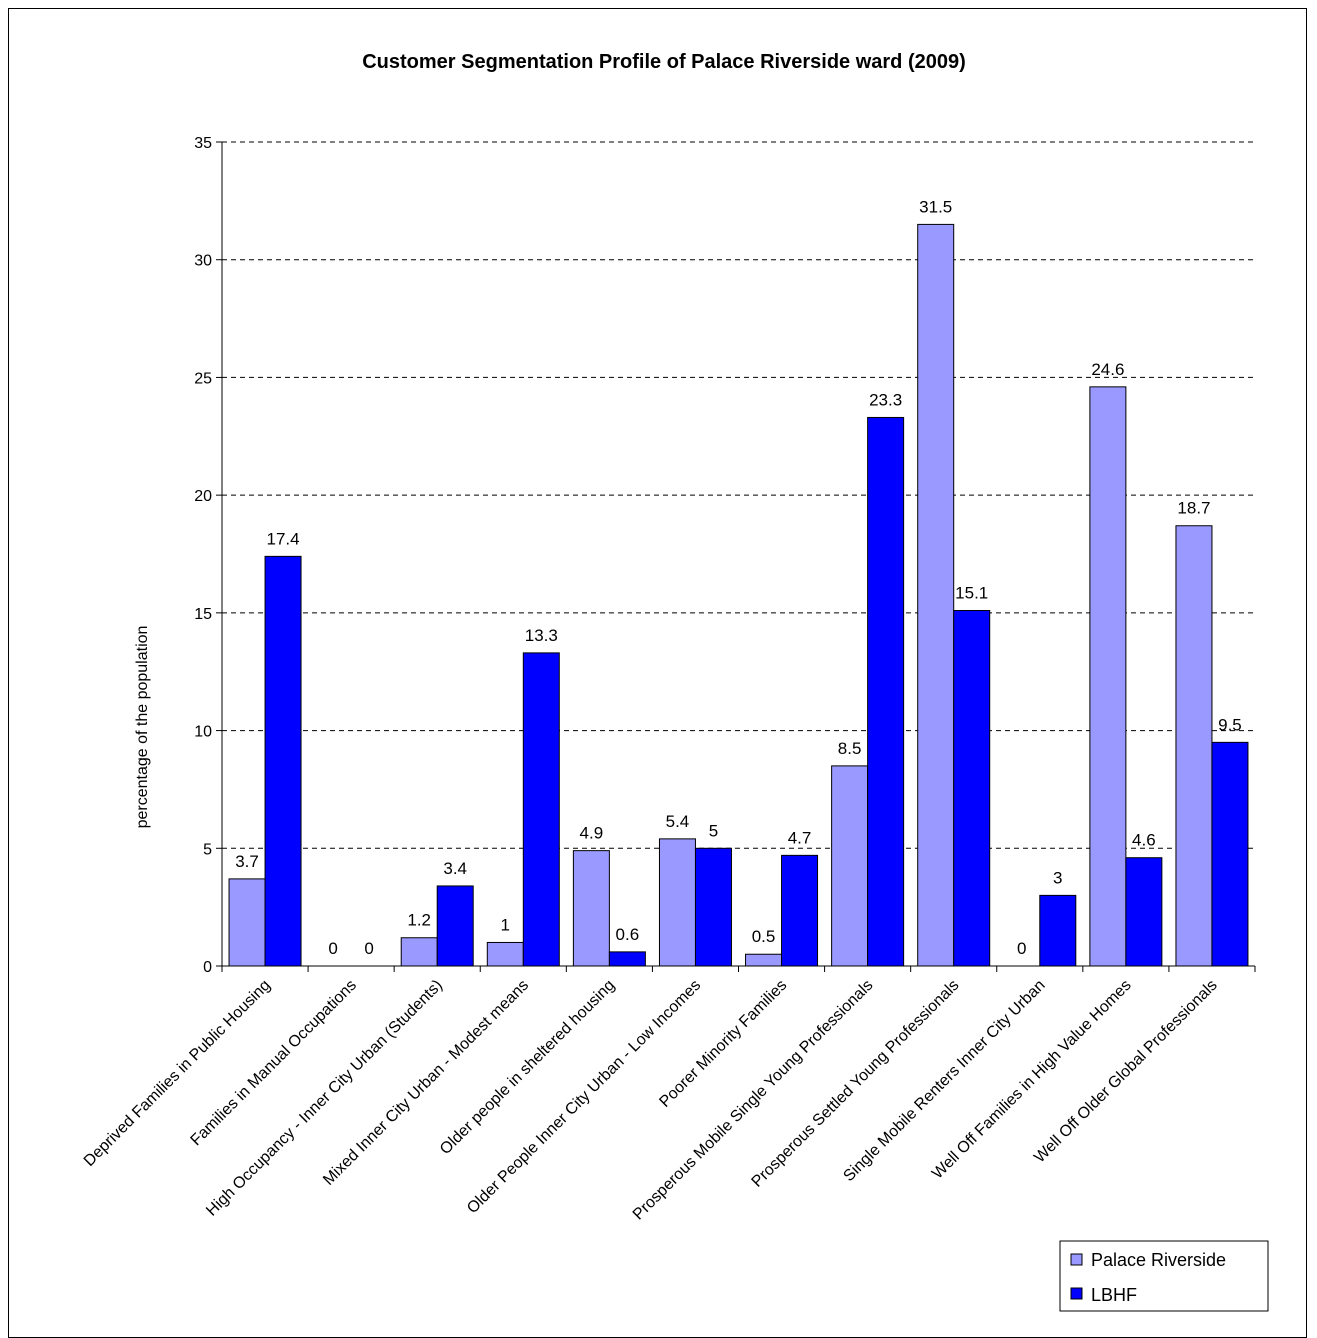 The width and height of the screenshot is (1317, 1338). What do you see at coordinates (1076, 1293) in the screenshot?
I see `legend-swatch-lbhf` at bounding box center [1076, 1293].